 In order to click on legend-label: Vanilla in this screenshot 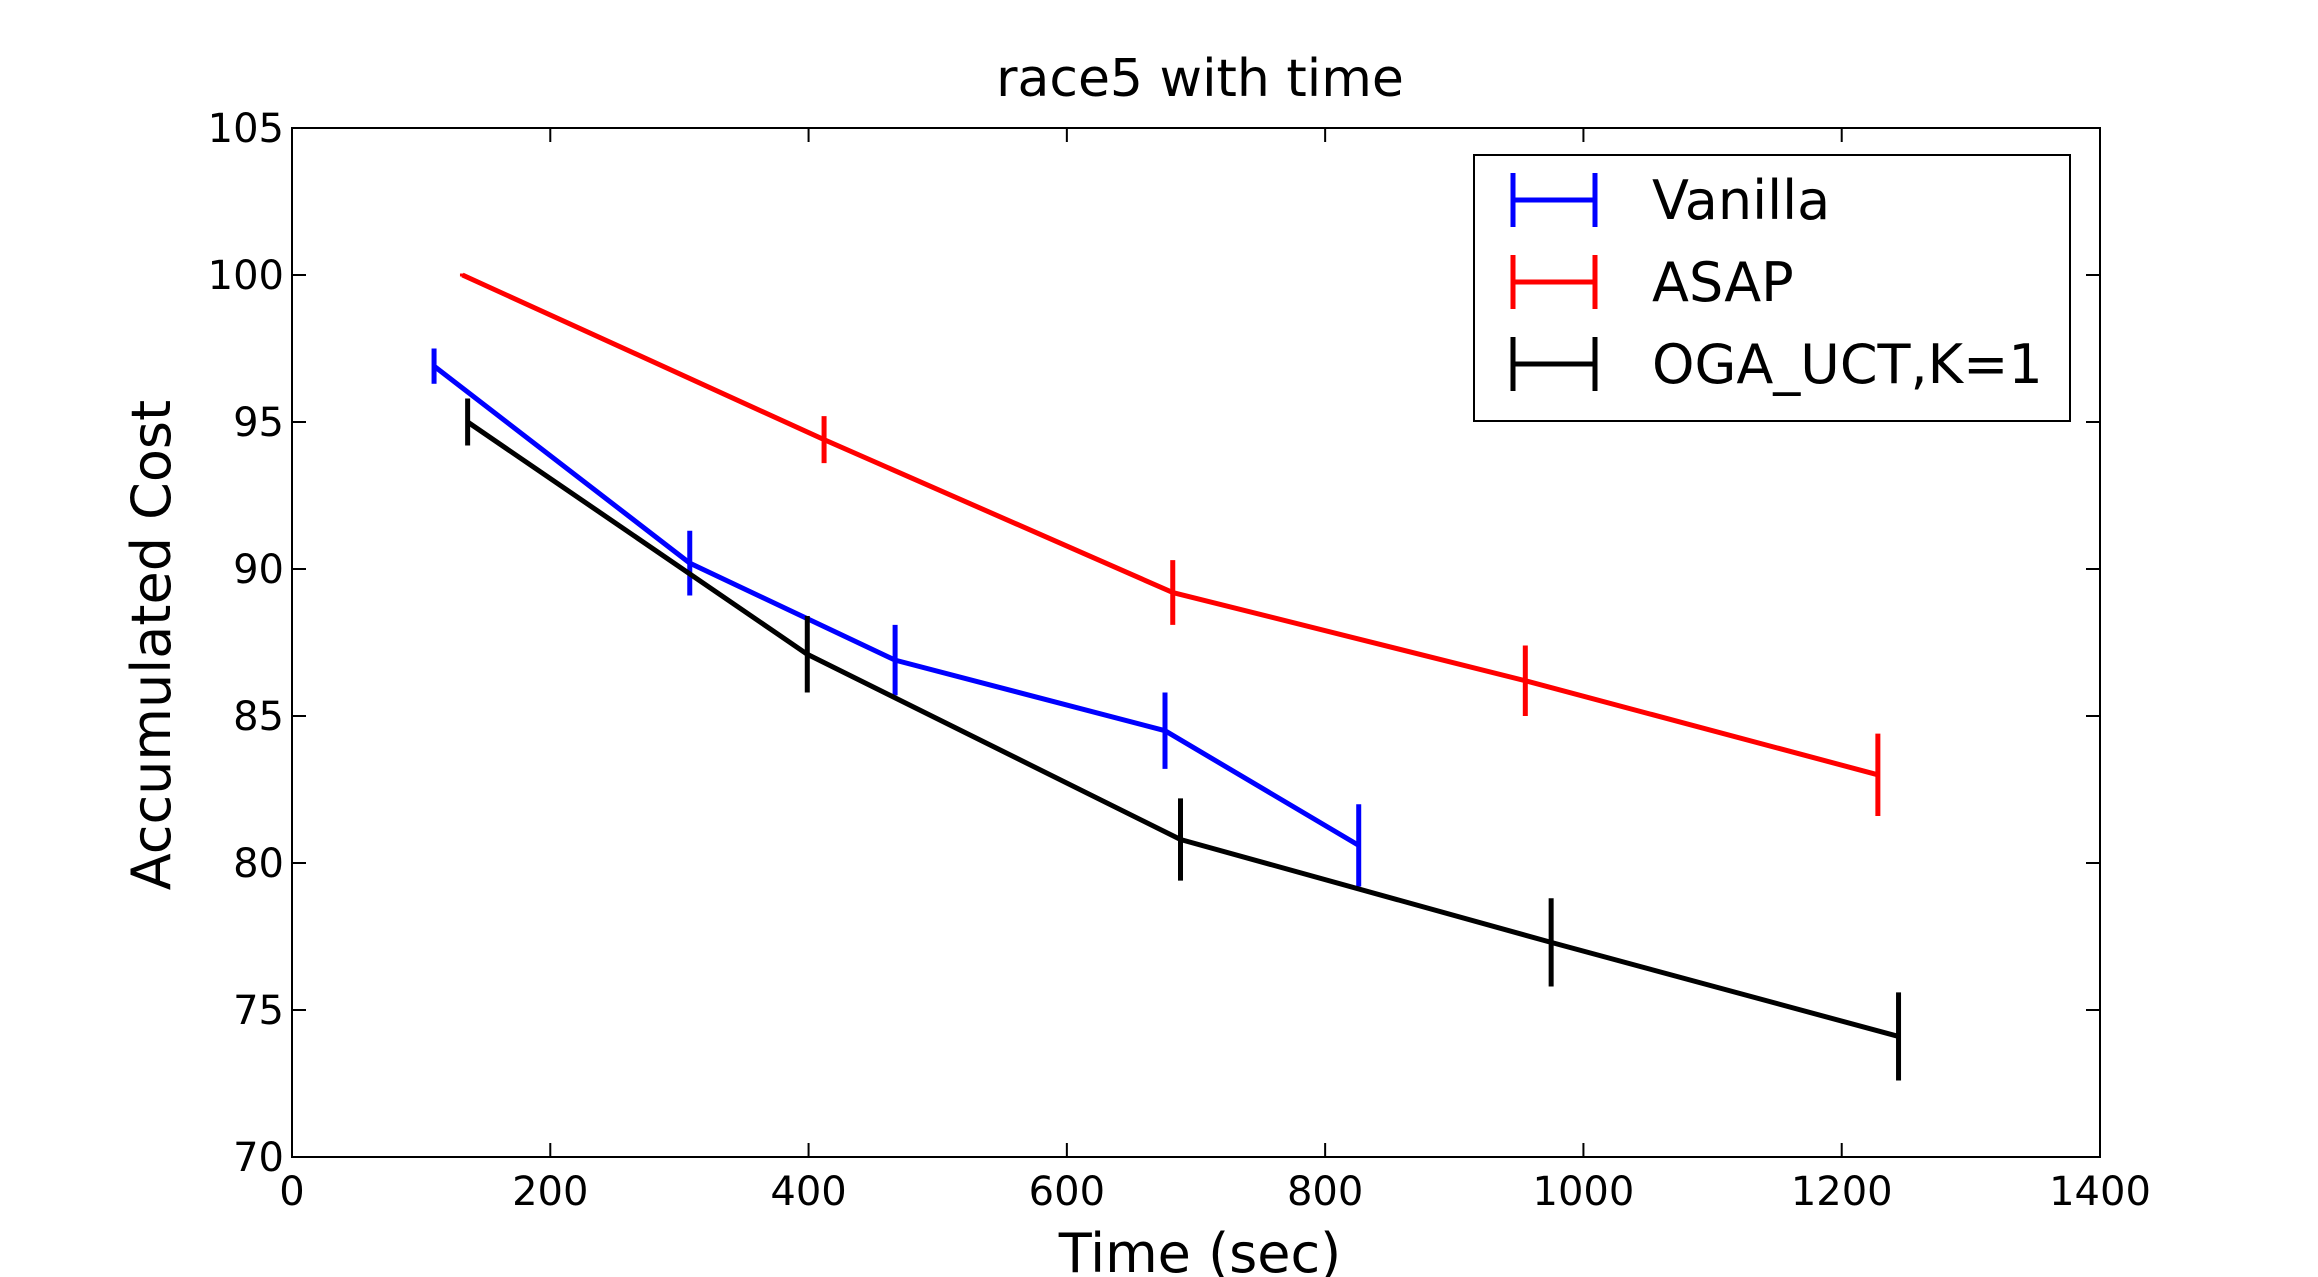, I will do `click(1741, 200)`.